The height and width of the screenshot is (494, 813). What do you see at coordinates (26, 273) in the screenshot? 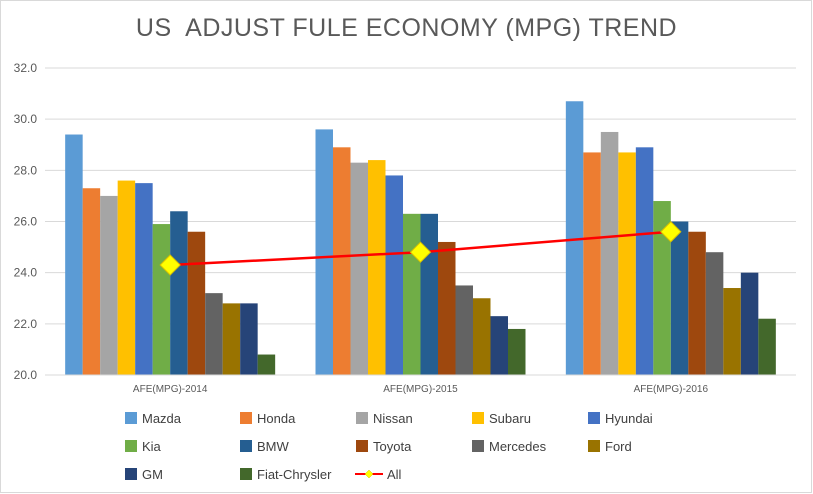
I see `y-tick-label: 24.0` at bounding box center [26, 273].